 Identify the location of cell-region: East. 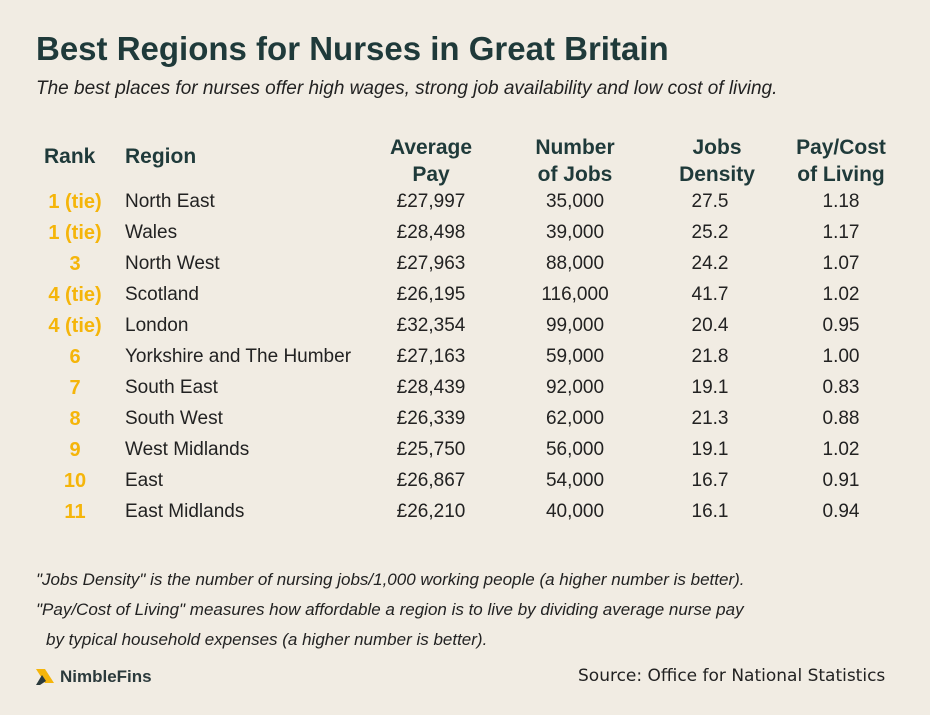
(144, 480).